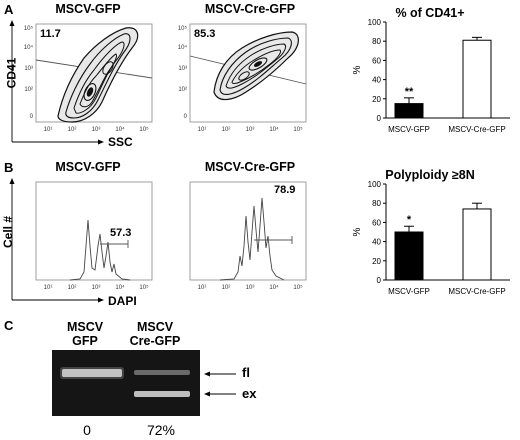  What do you see at coordinates (183, 28) in the screenshot?
I see `flow-a2-ytick: 10⁵` at bounding box center [183, 28].